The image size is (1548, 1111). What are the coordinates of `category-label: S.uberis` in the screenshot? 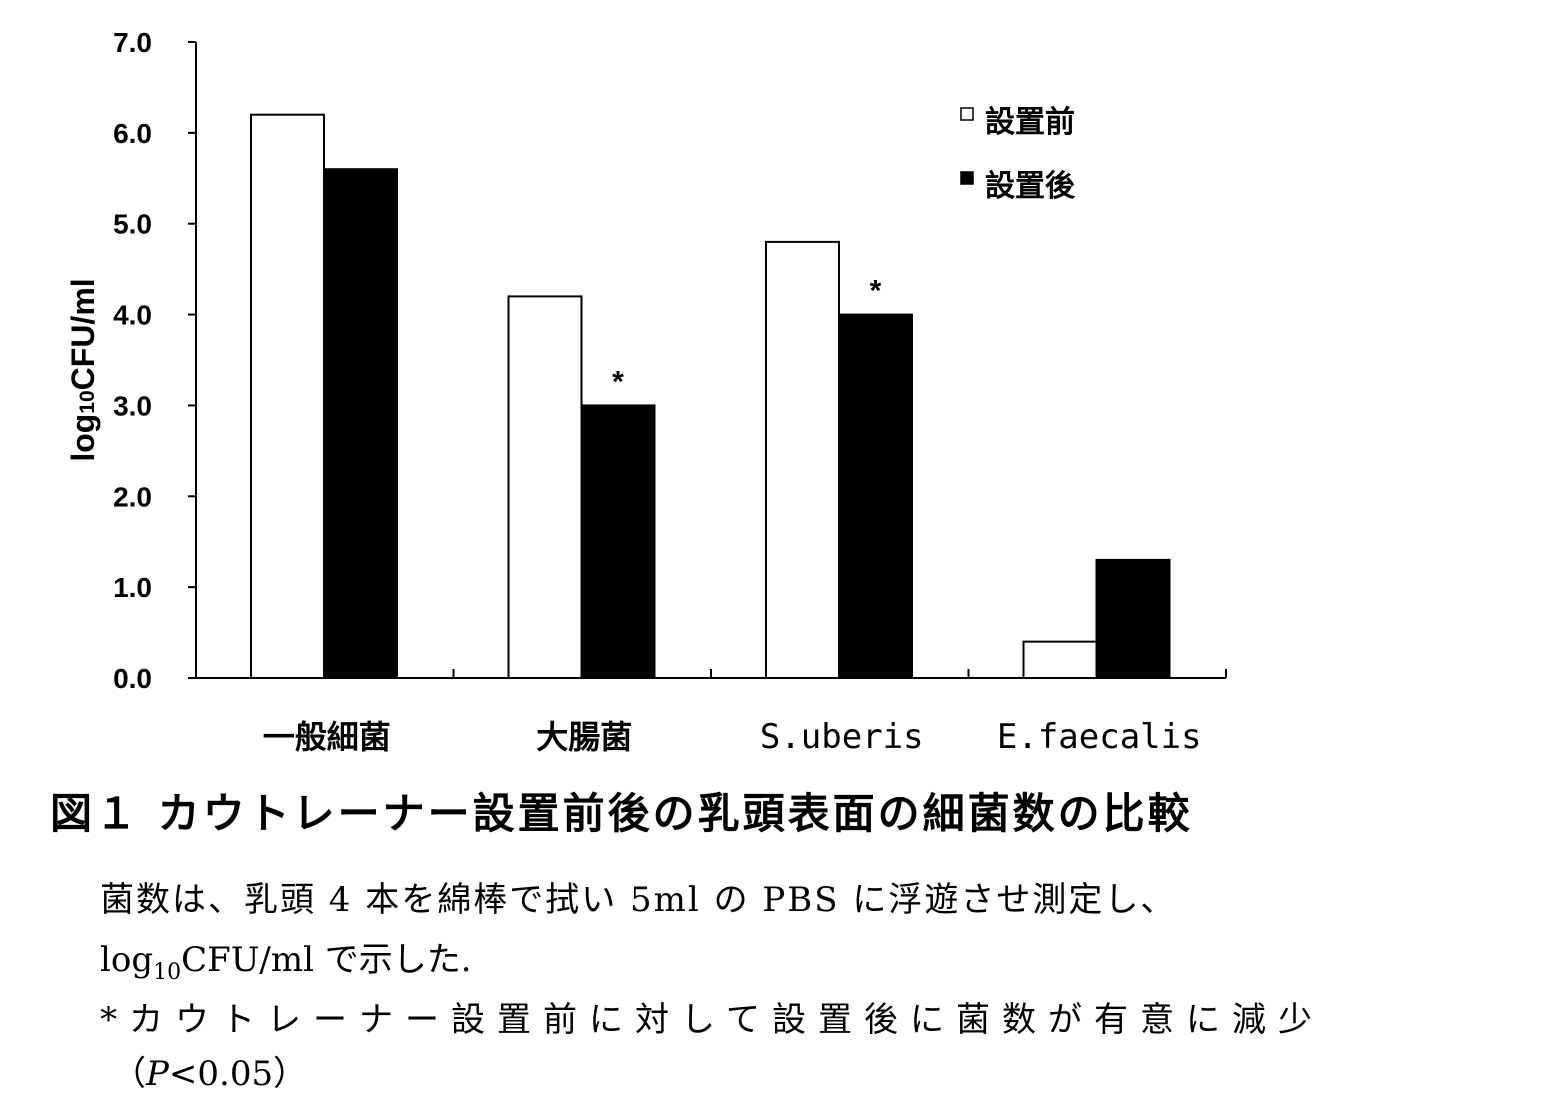 It's located at (842, 737).